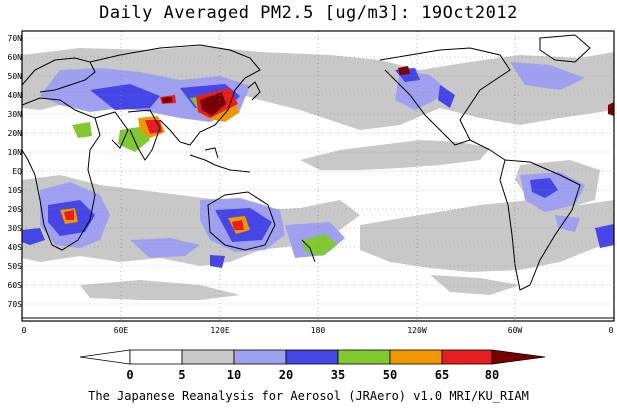 The image size is (617, 410). What do you see at coordinates (390, 375) in the screenshot?
I see `colorbar-label: 50` at bounding box center [390, 375].